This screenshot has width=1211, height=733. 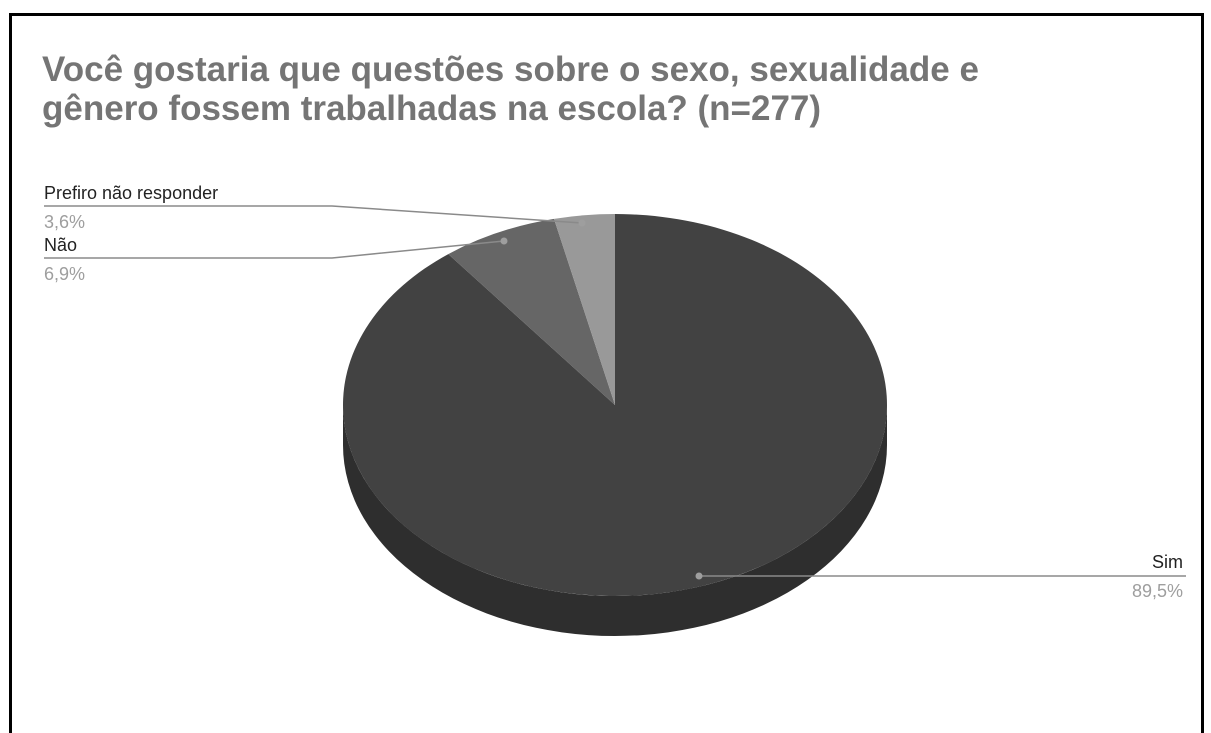 I want to click on pie-side, so click(x=615, y=520).